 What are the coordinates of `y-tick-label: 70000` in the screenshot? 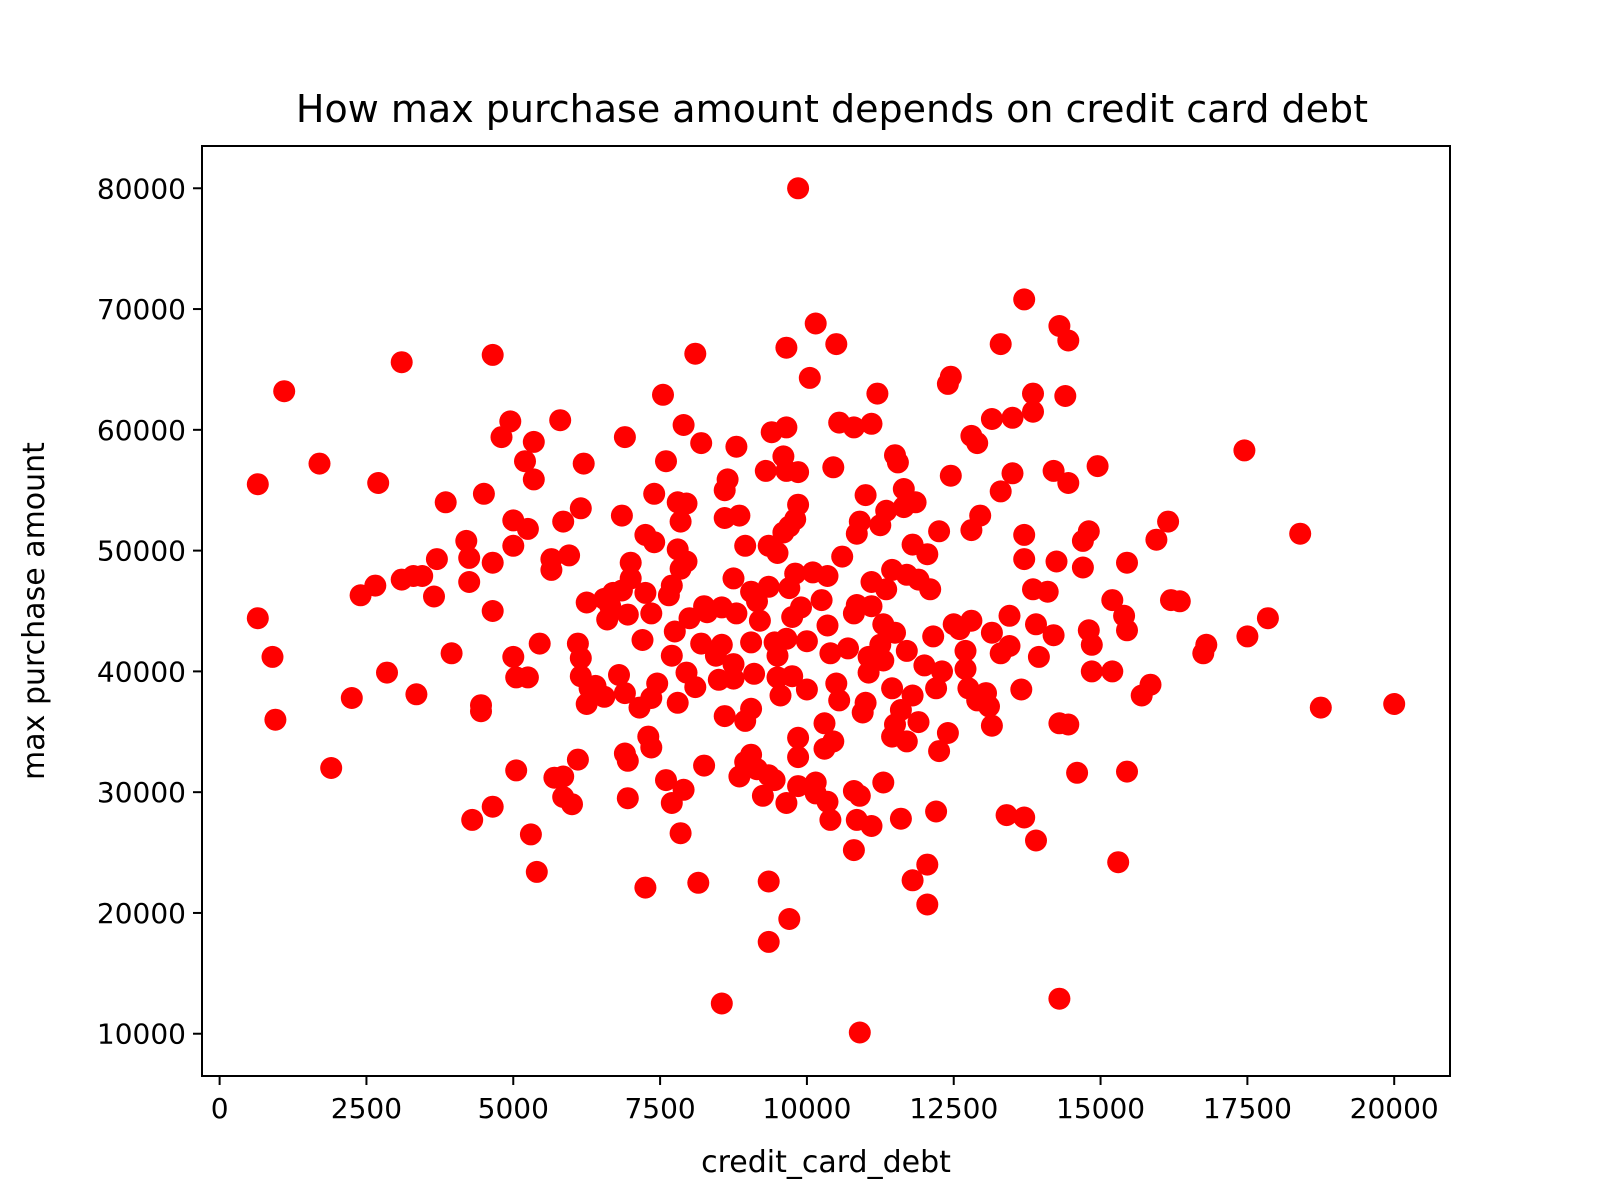 It's located at (141, 309).